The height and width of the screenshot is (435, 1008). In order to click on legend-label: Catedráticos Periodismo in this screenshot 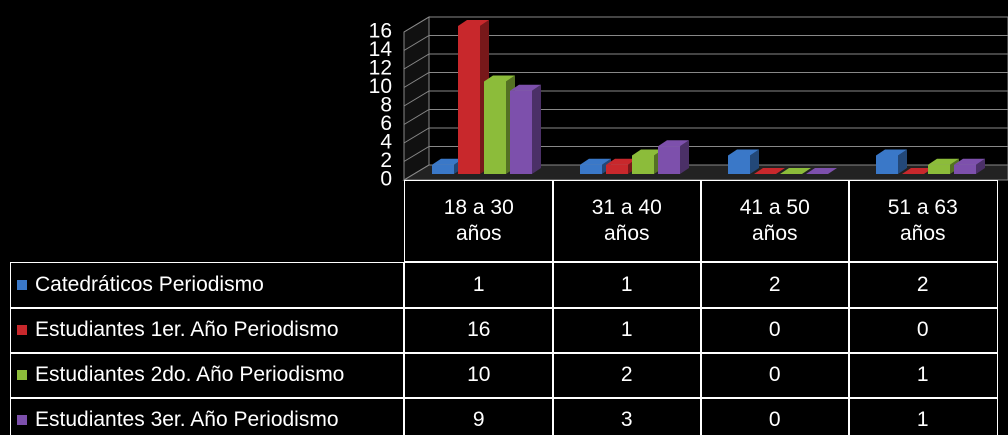, I will do `click(149, 285)`.